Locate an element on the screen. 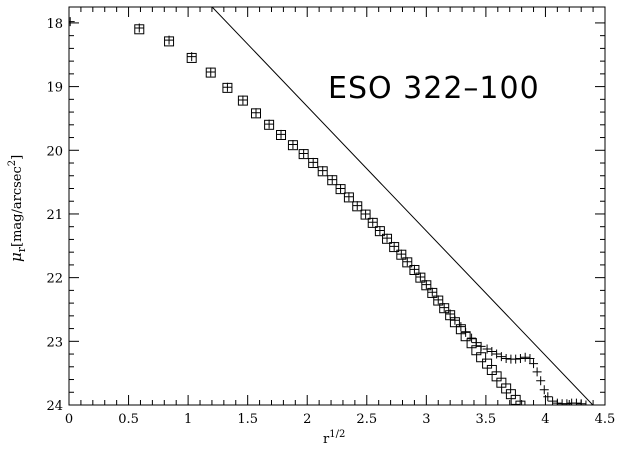 The height and width of the screenshot is (452, 622). x-tick-label: 4 is located at coordinates (545, 419).